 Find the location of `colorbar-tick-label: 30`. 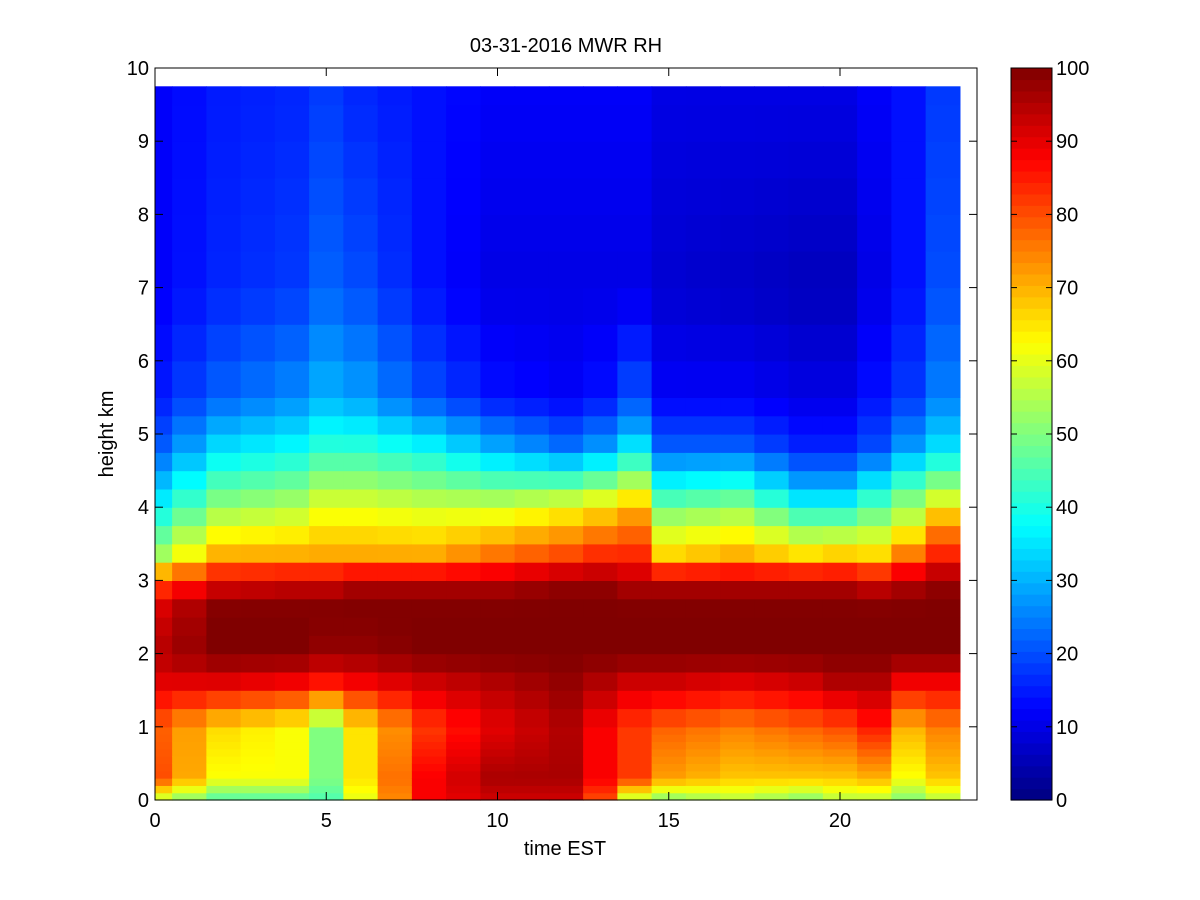

colorbar-tick-label: 30 is located at coordinates (1067, 581).